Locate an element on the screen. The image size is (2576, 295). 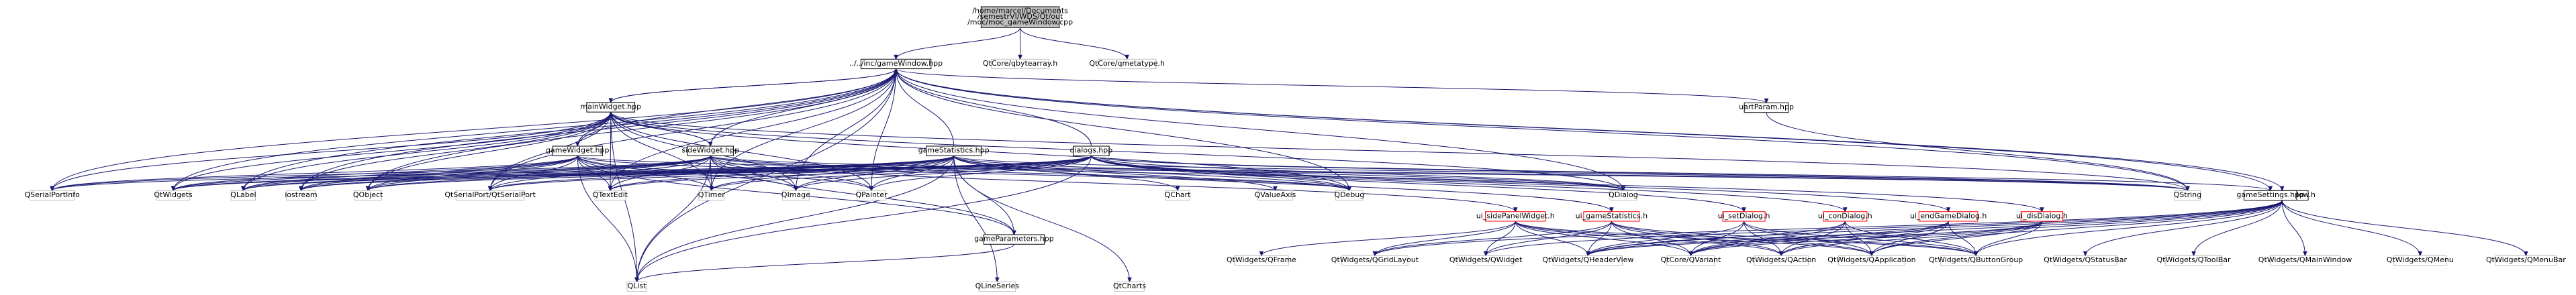
node-mainWidget: mainWidget.hpp is located at coordinates (610, 107).